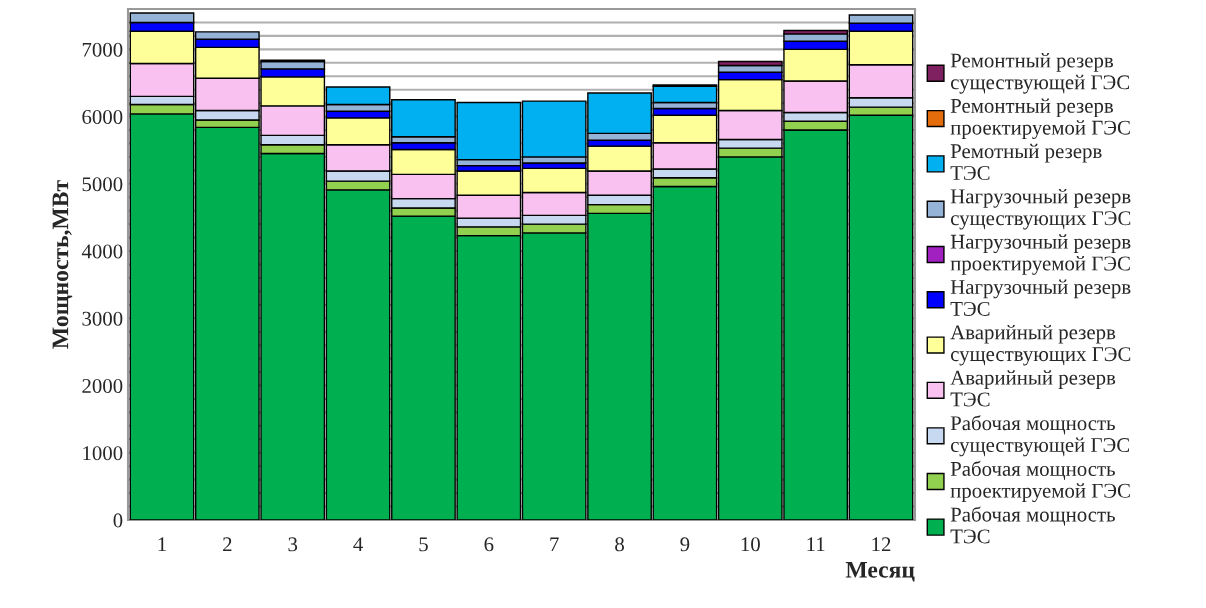  I want to click on legend-label: Ремонтный резерв проектируемой ГЭС, so click(1040, 118).